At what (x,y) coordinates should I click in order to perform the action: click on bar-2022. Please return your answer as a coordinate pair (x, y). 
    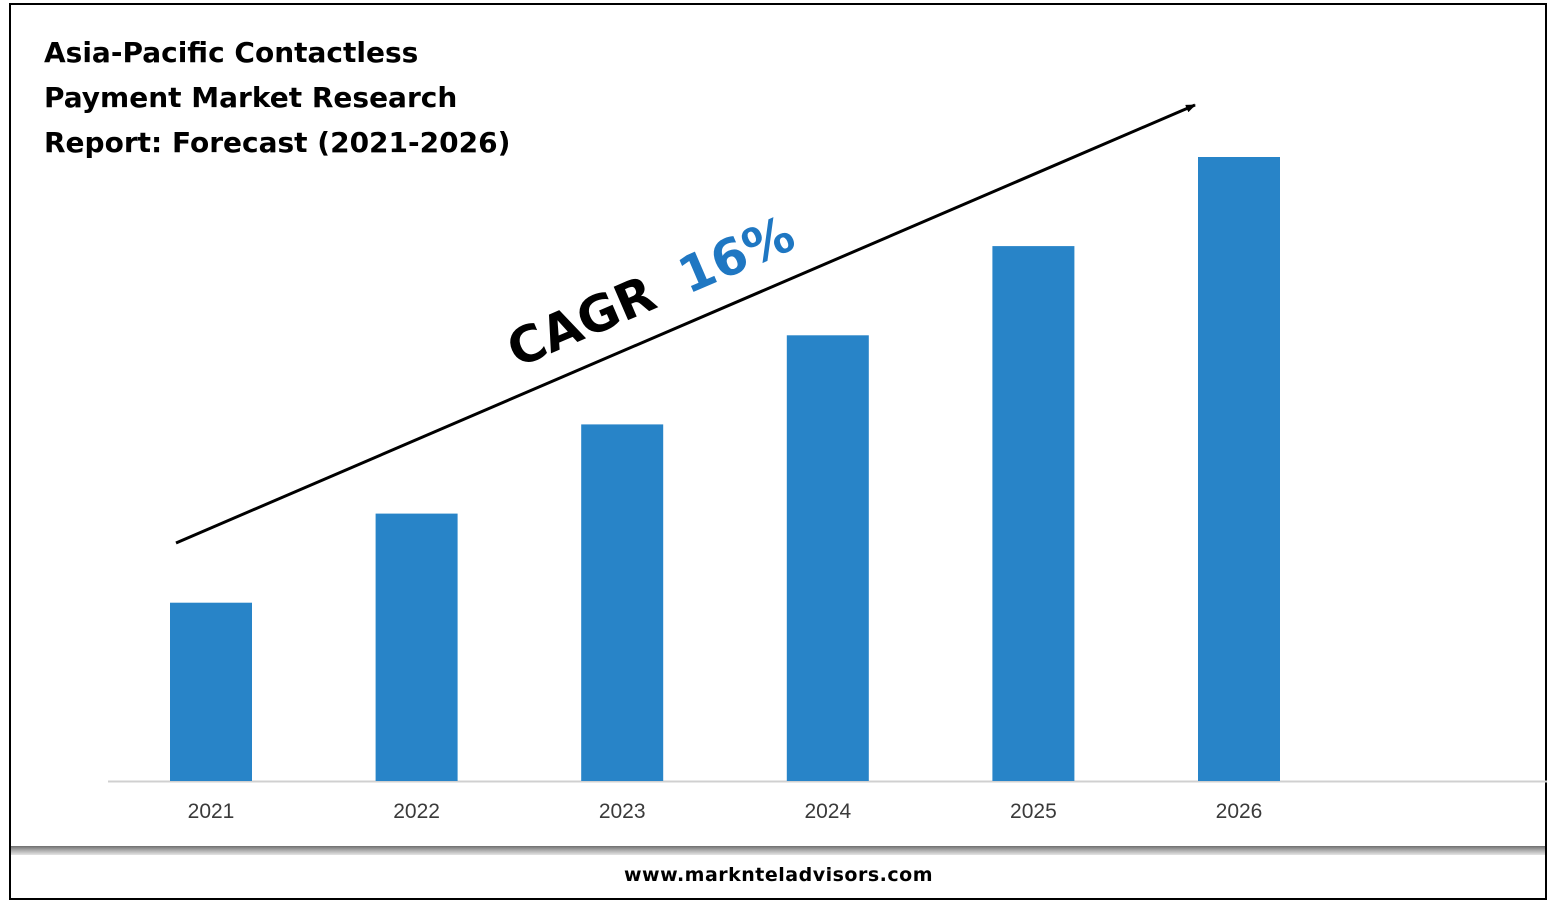
    Looking at the image, I should click on (416, 647).